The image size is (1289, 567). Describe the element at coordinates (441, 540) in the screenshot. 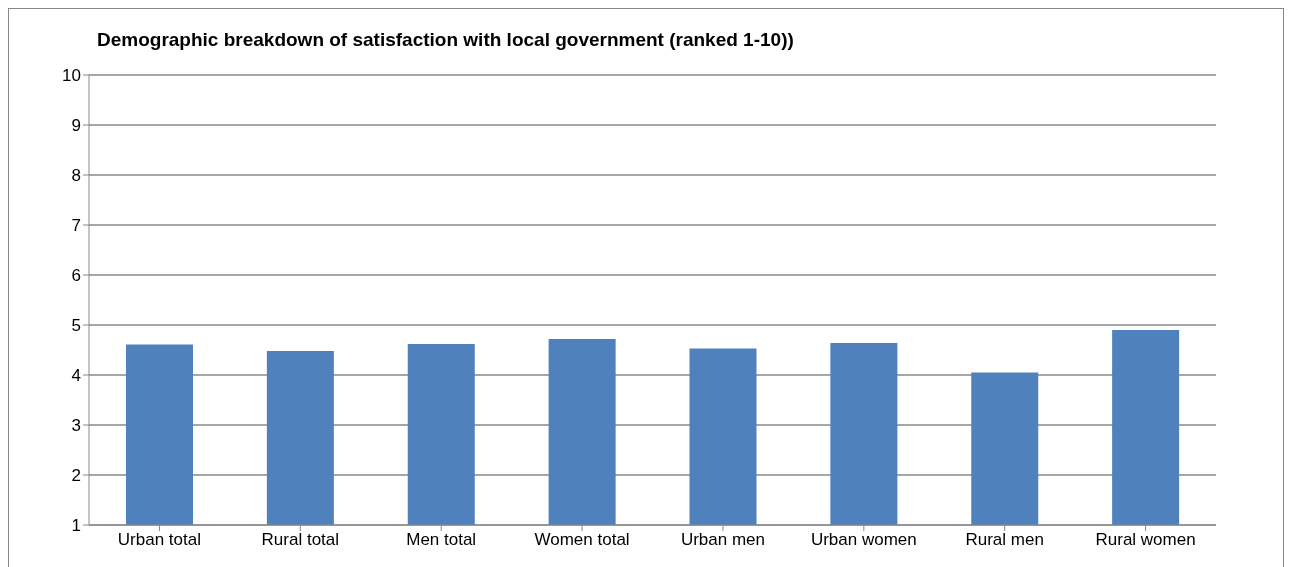

I see `x-tick-label: Men total` at that location.